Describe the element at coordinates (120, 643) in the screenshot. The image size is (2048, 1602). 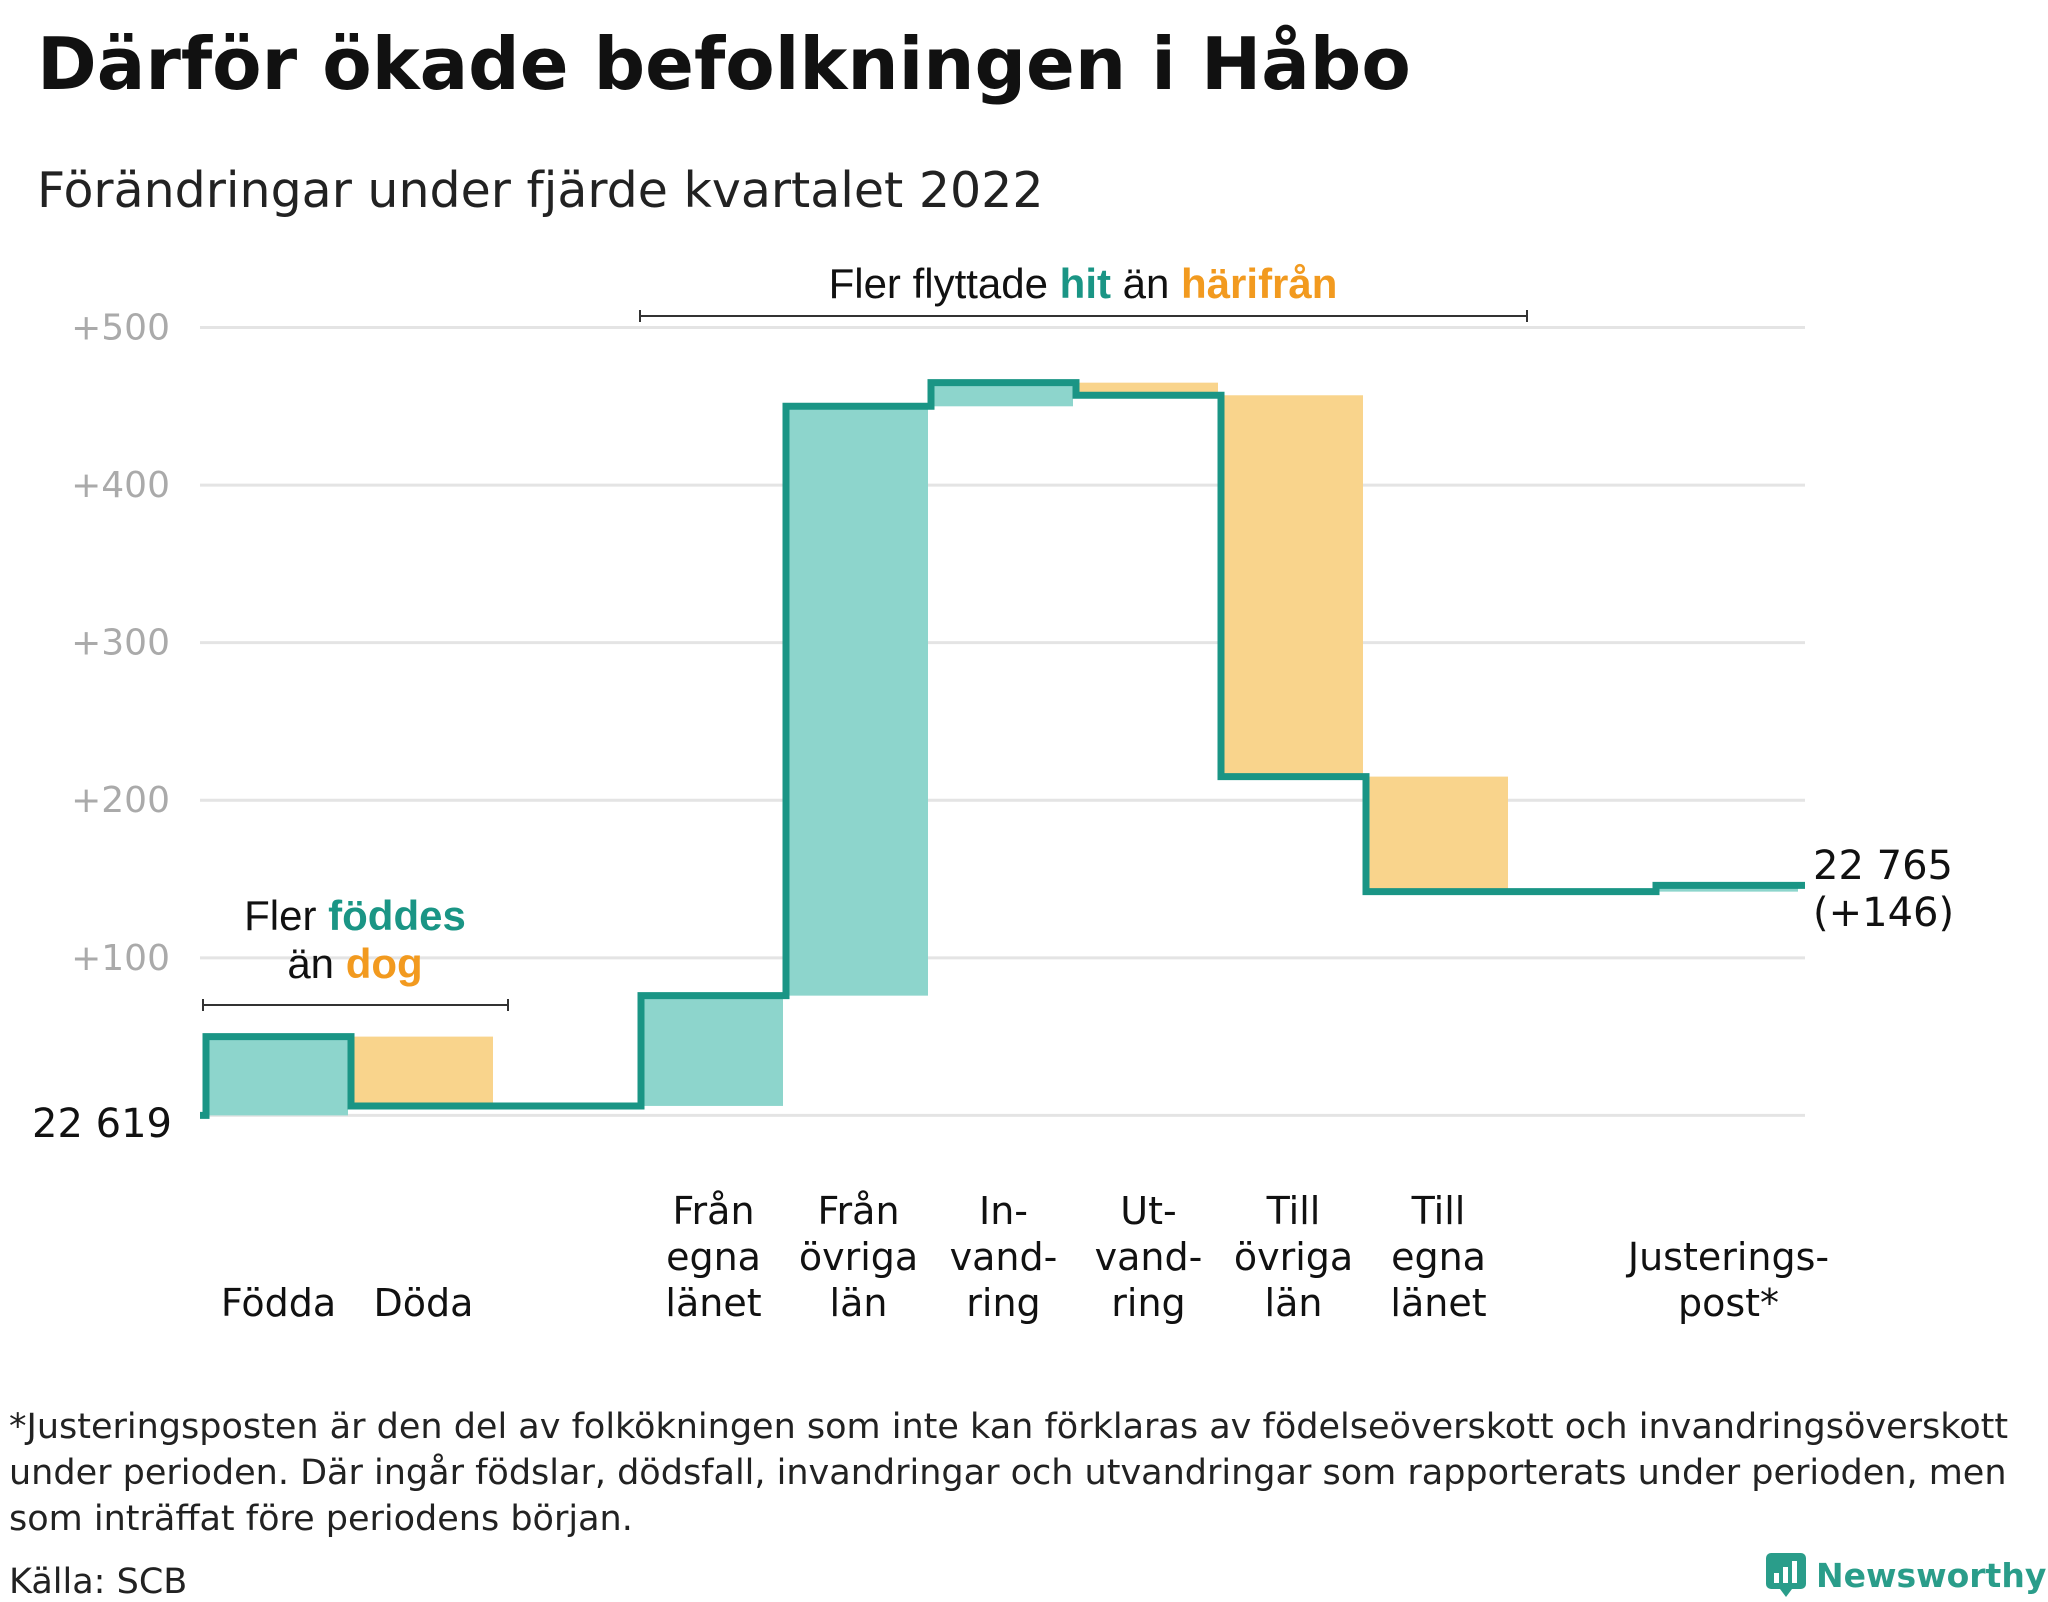
I see `y-tick-label: +300` at that location.